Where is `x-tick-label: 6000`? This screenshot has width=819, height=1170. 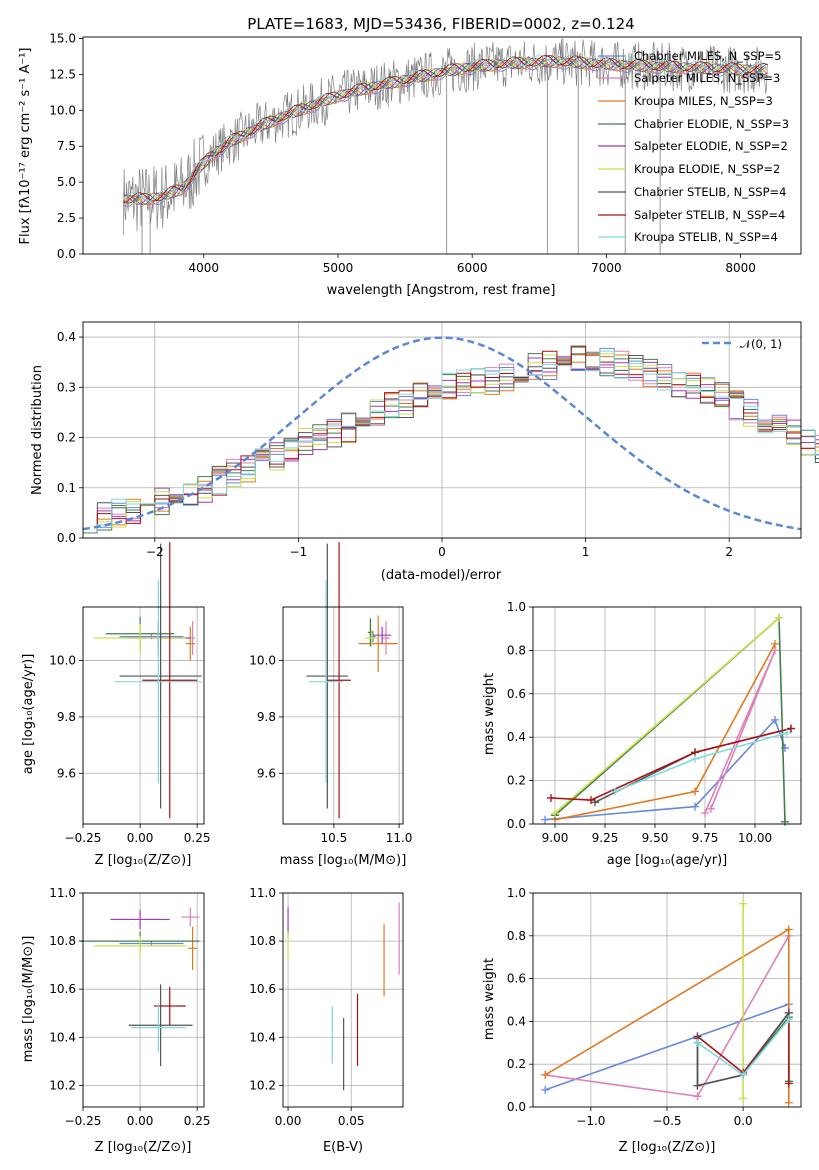 x-tick-label: 6000 is located at coordinates (472, 268).